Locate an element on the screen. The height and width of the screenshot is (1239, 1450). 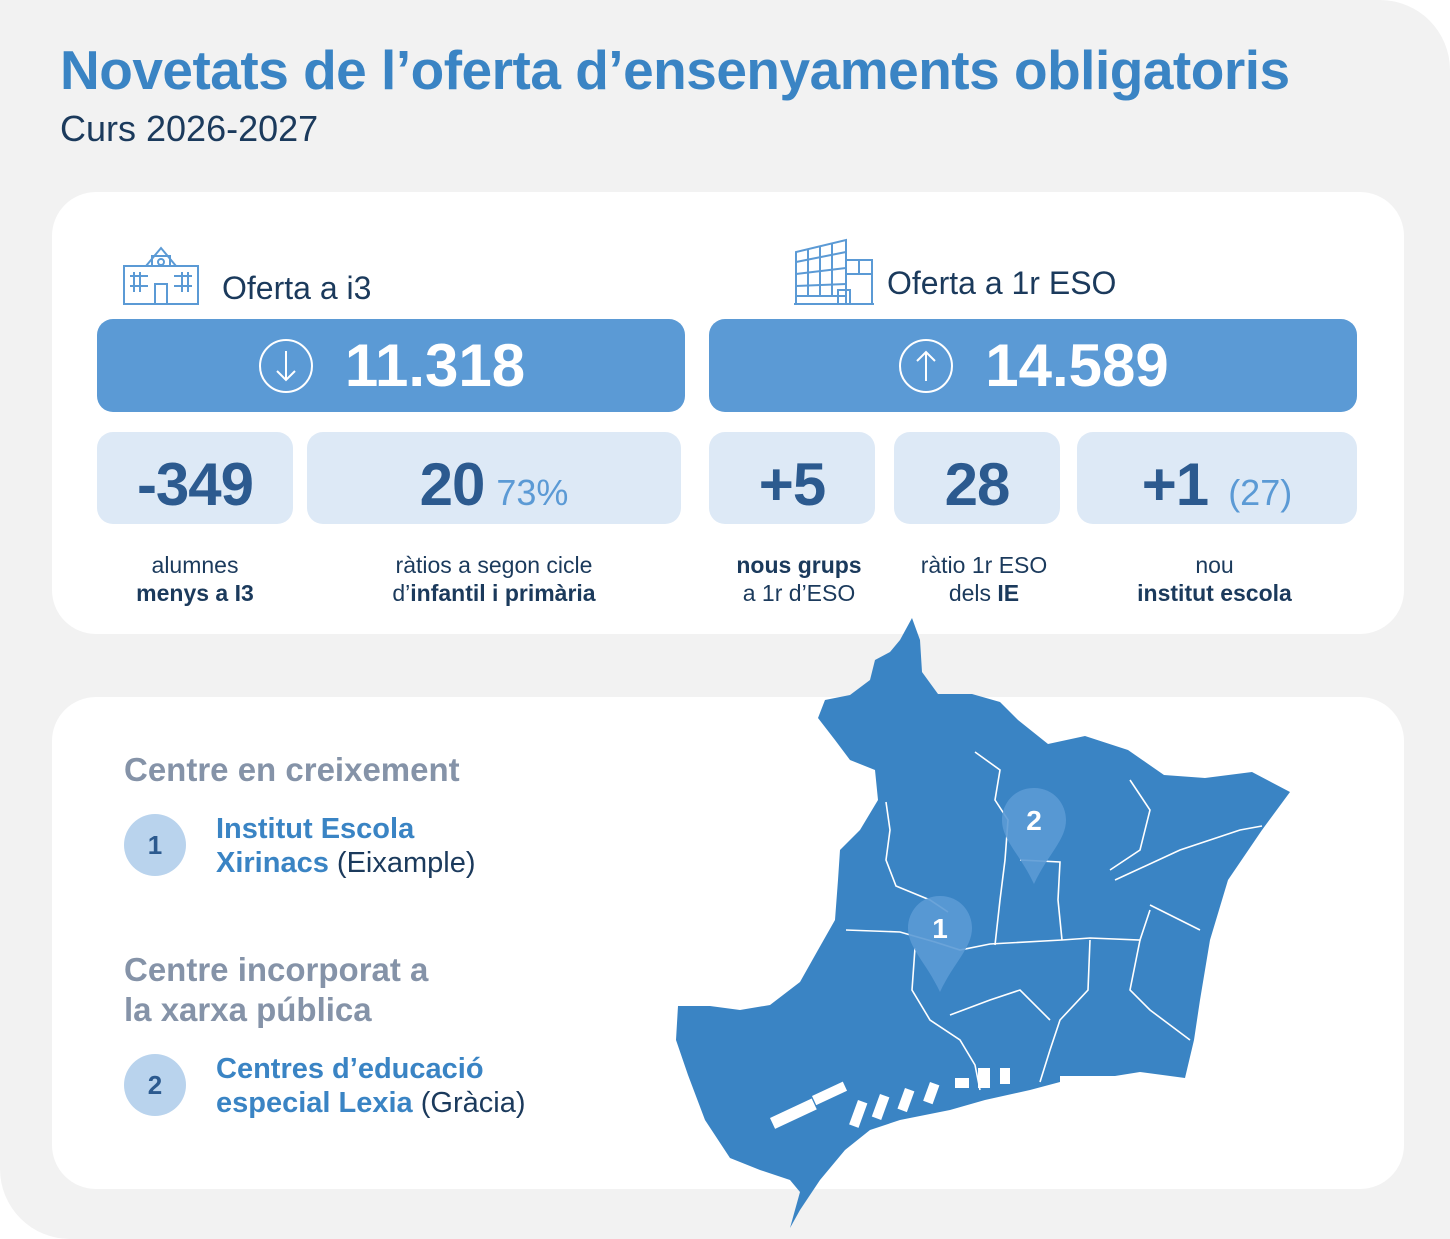
stat-value: +5 is located at coordinates (792, 484).